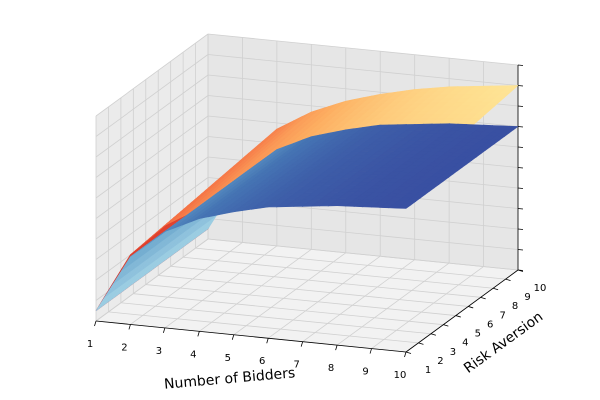 This screenshot has height=400, width=600. What do you see at coordinates (490, 324) in the screenshot?
I see `y-tick-label: 6` at bounding box center [490, 324].